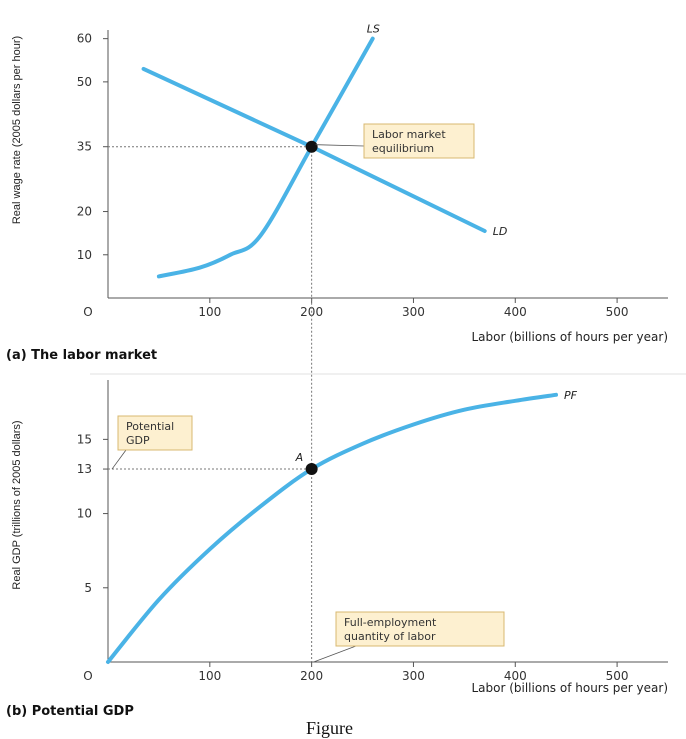  I want to click on ld-label: LD, so click(500, 231).